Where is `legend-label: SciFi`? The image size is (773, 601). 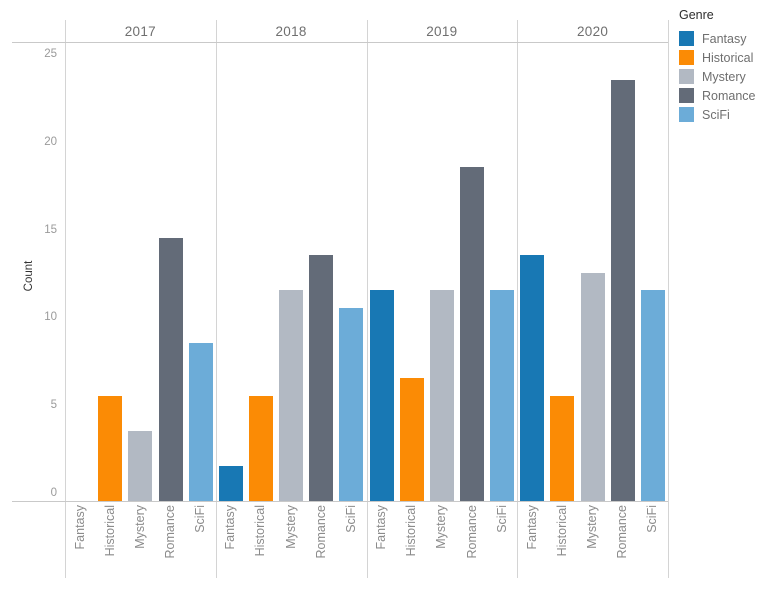
legend-label: SciFi is located at coordinates (716, 114).